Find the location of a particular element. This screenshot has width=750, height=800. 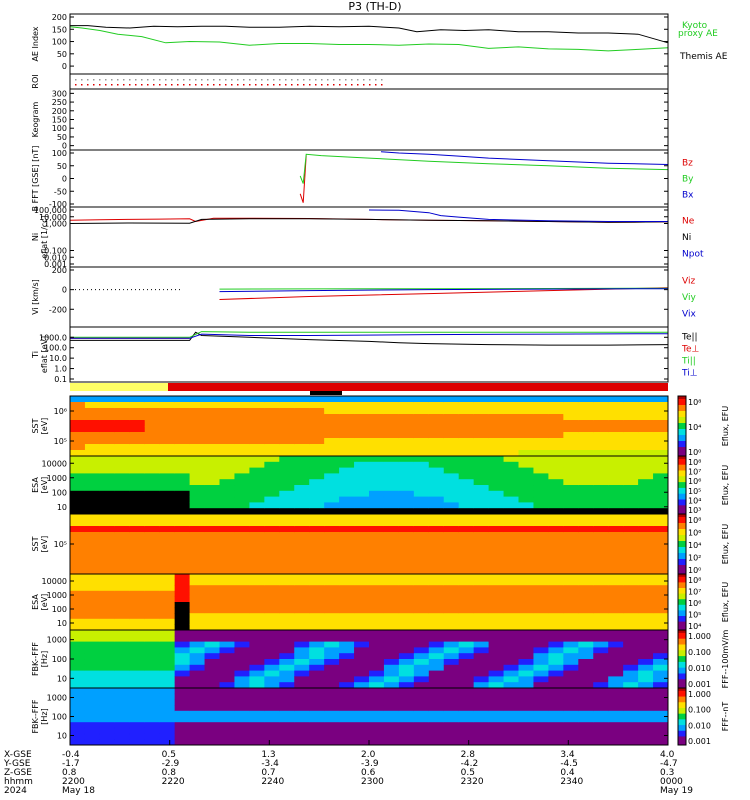

y-axis-label: [eV] is located at coordinates (44, 544).